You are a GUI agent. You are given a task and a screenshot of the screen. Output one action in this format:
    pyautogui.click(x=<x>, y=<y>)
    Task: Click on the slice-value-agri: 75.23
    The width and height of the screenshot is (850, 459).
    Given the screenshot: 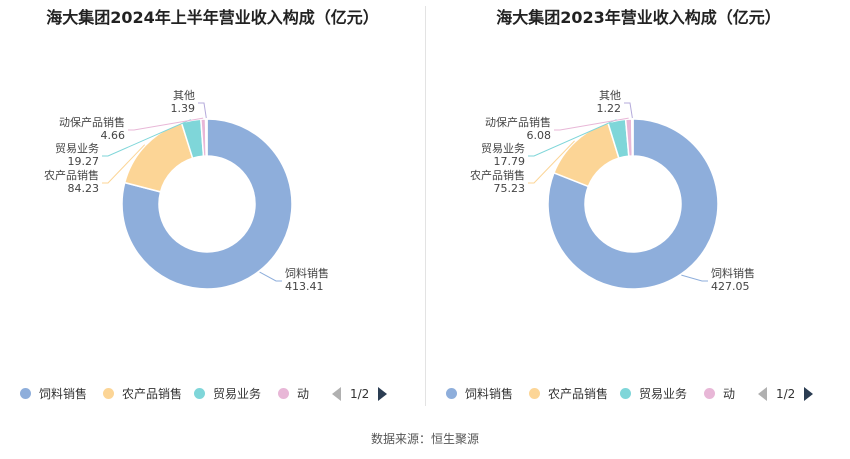 What is the action you would take?
    pyautogui.click(x=510, y=188)
    